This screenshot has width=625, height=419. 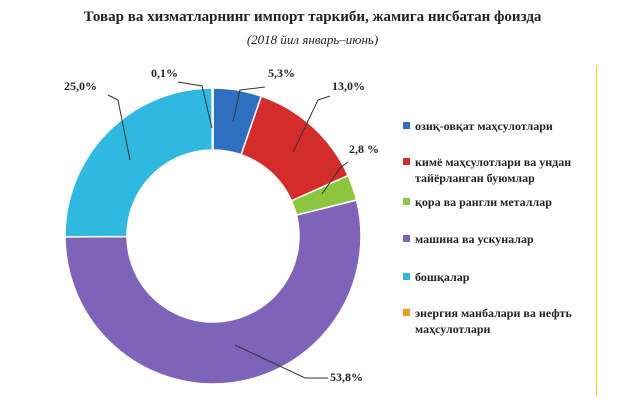 I want to click on legend-label-food: озиқ-овқат маҳсулотлари, so click(x=484, y=126).